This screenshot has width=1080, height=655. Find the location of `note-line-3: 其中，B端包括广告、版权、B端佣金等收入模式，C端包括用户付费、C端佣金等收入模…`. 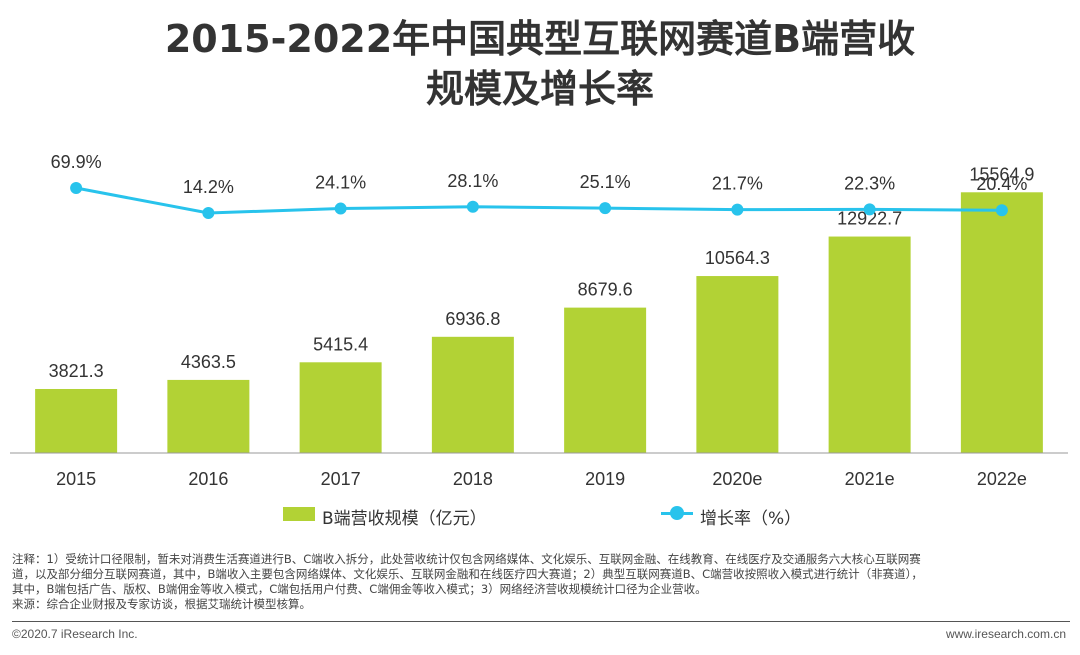

note-line-3: 其中，B端包括广告、版权、B端佣金等收入模式，C端包括用户付费、C端佣金等收入模… is located at coordinates (359, 589).